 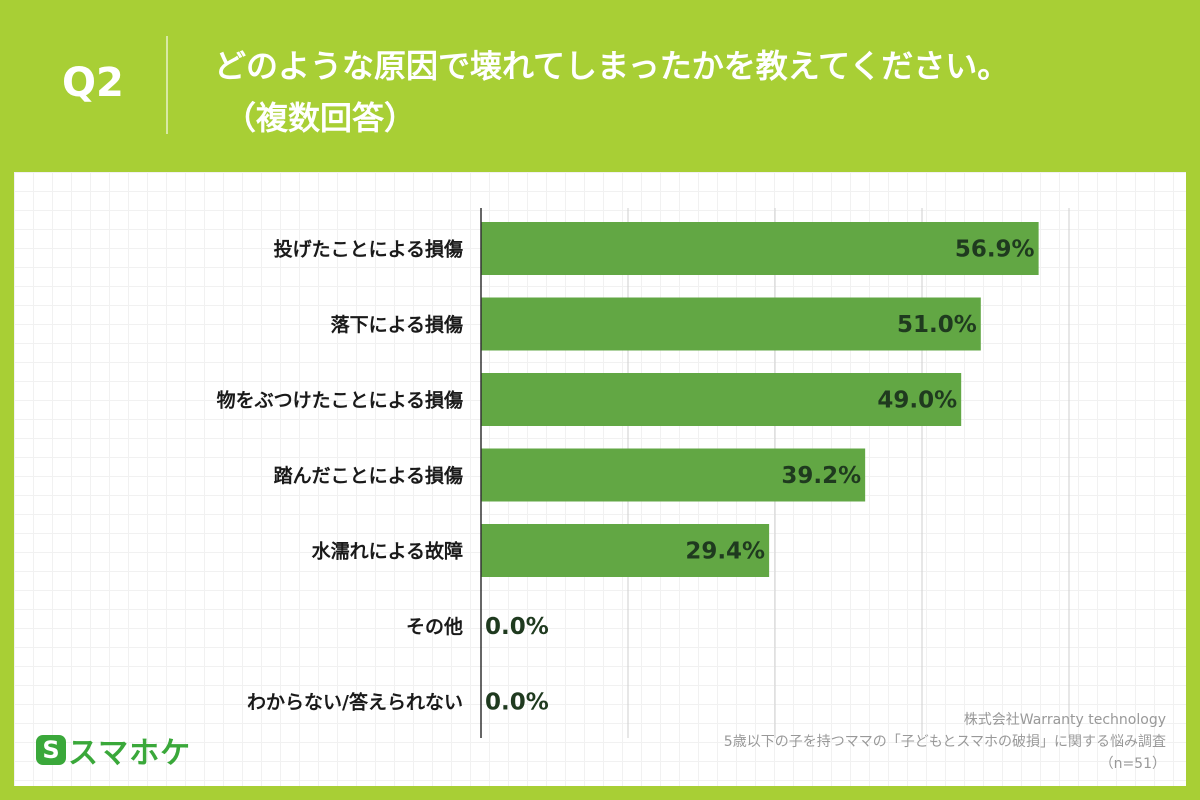 I want to click on value-label-1: 51.0%, so click(x=937, y=325).